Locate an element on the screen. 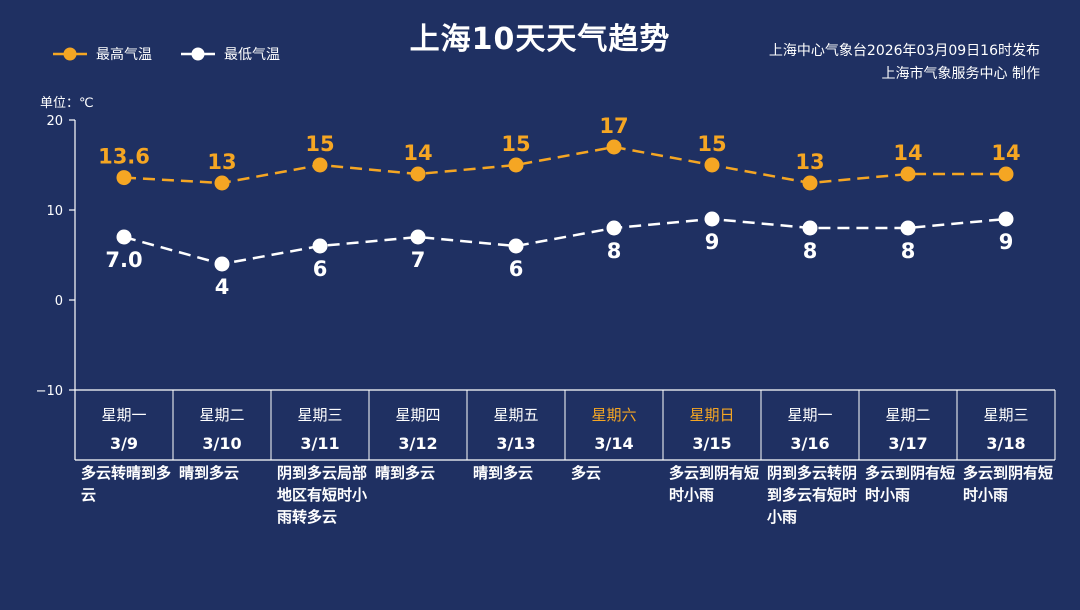 The width and height of the screenshot is (1080, 610). date-label: 3/10 is located at coordinates (221, 443).